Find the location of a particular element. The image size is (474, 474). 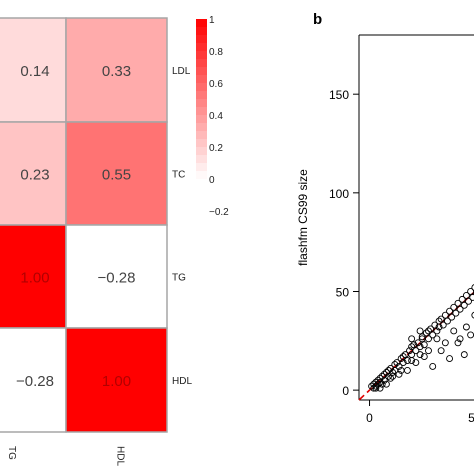

x-tick-label: 50 is located at coordinates (471, 418).